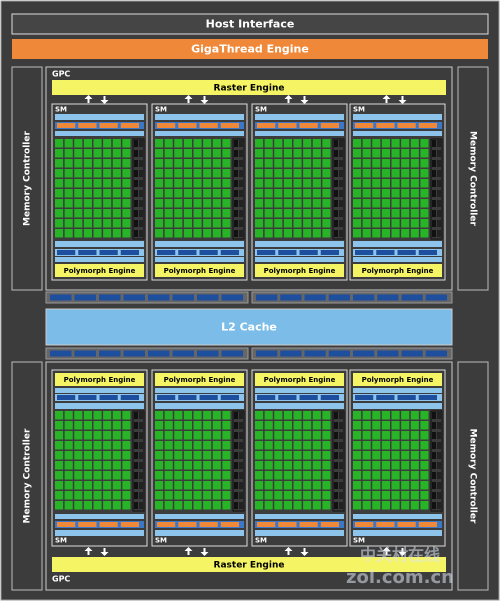 The width and height of the screenshot is (500, 601). Describe the element at coordinates (250, 24) in the screenshot. I see `host-interface-box` at that location.